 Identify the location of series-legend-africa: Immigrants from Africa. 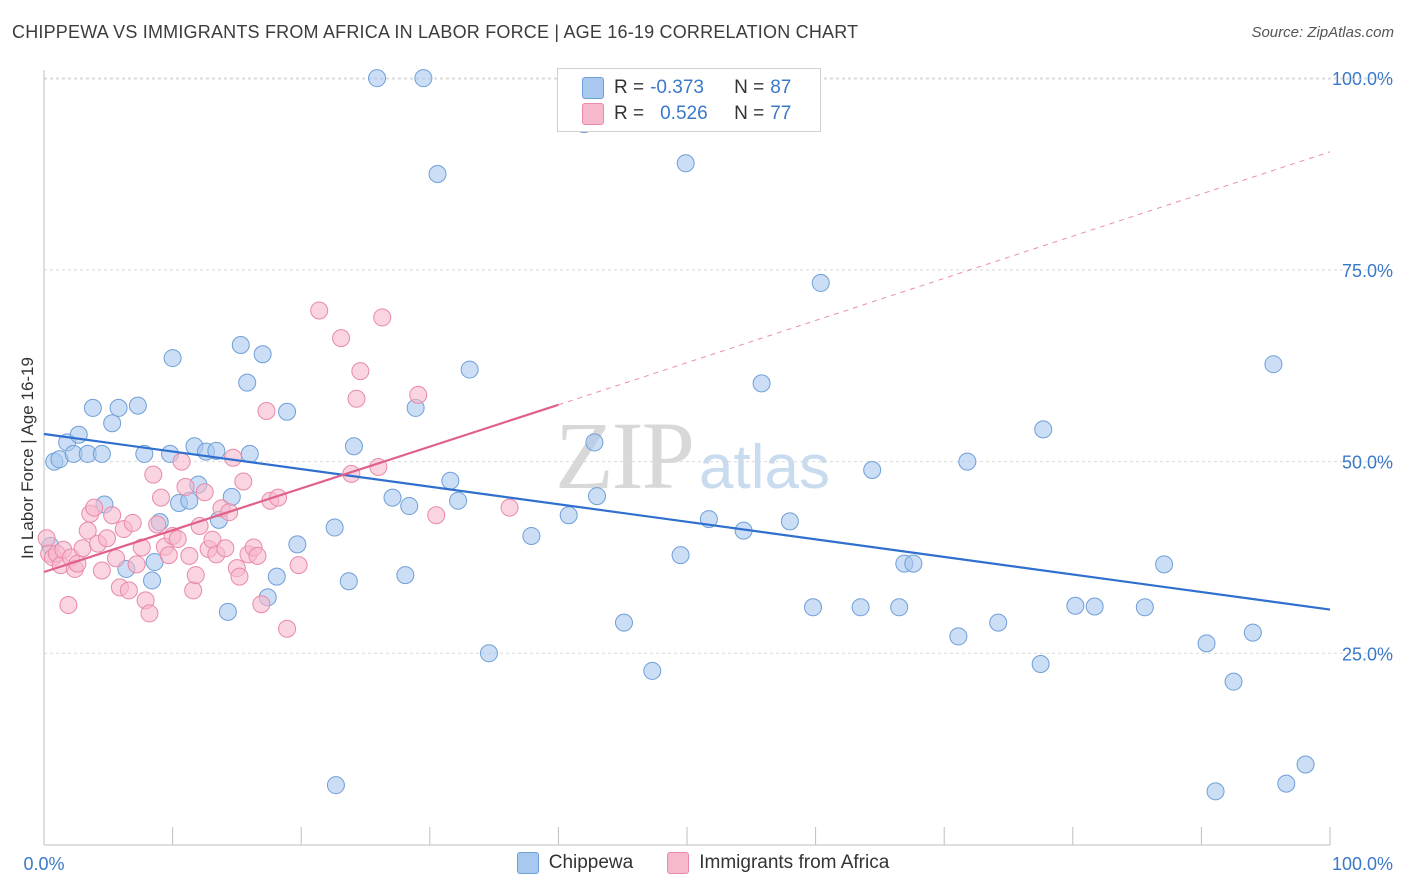
(778, 863).